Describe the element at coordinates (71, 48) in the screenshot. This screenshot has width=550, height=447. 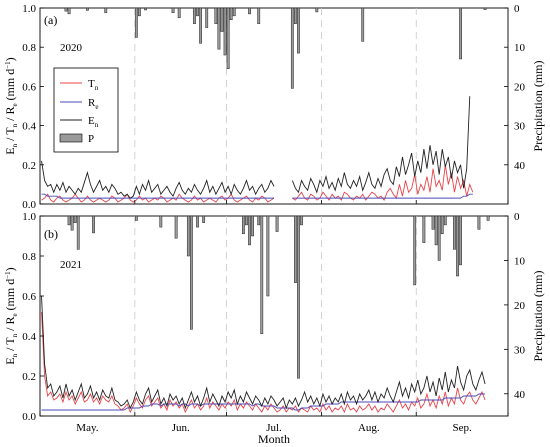
I see `panel-a-year: 2020` at that location.